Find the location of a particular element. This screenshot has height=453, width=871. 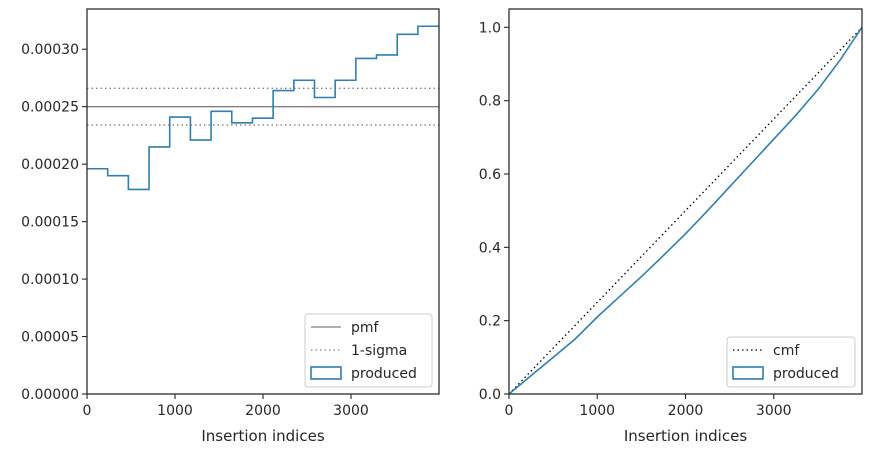

right-x-tick-label: 2000 is located at coordinates (686, 411).